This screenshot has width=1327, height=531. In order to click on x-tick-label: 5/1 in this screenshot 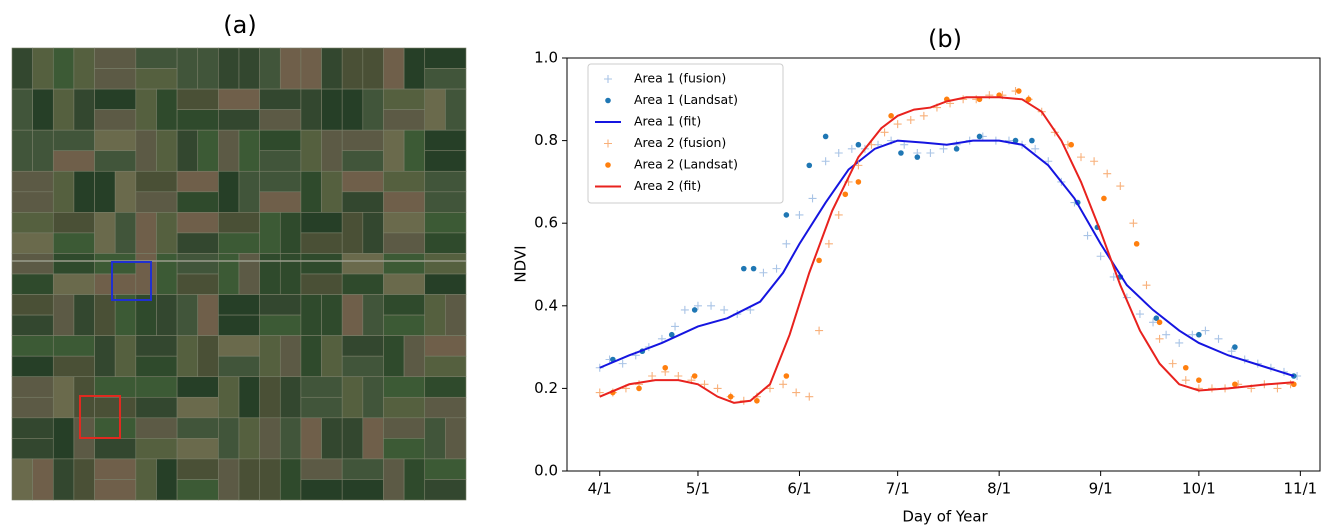, I will do `click(698, 489)`.